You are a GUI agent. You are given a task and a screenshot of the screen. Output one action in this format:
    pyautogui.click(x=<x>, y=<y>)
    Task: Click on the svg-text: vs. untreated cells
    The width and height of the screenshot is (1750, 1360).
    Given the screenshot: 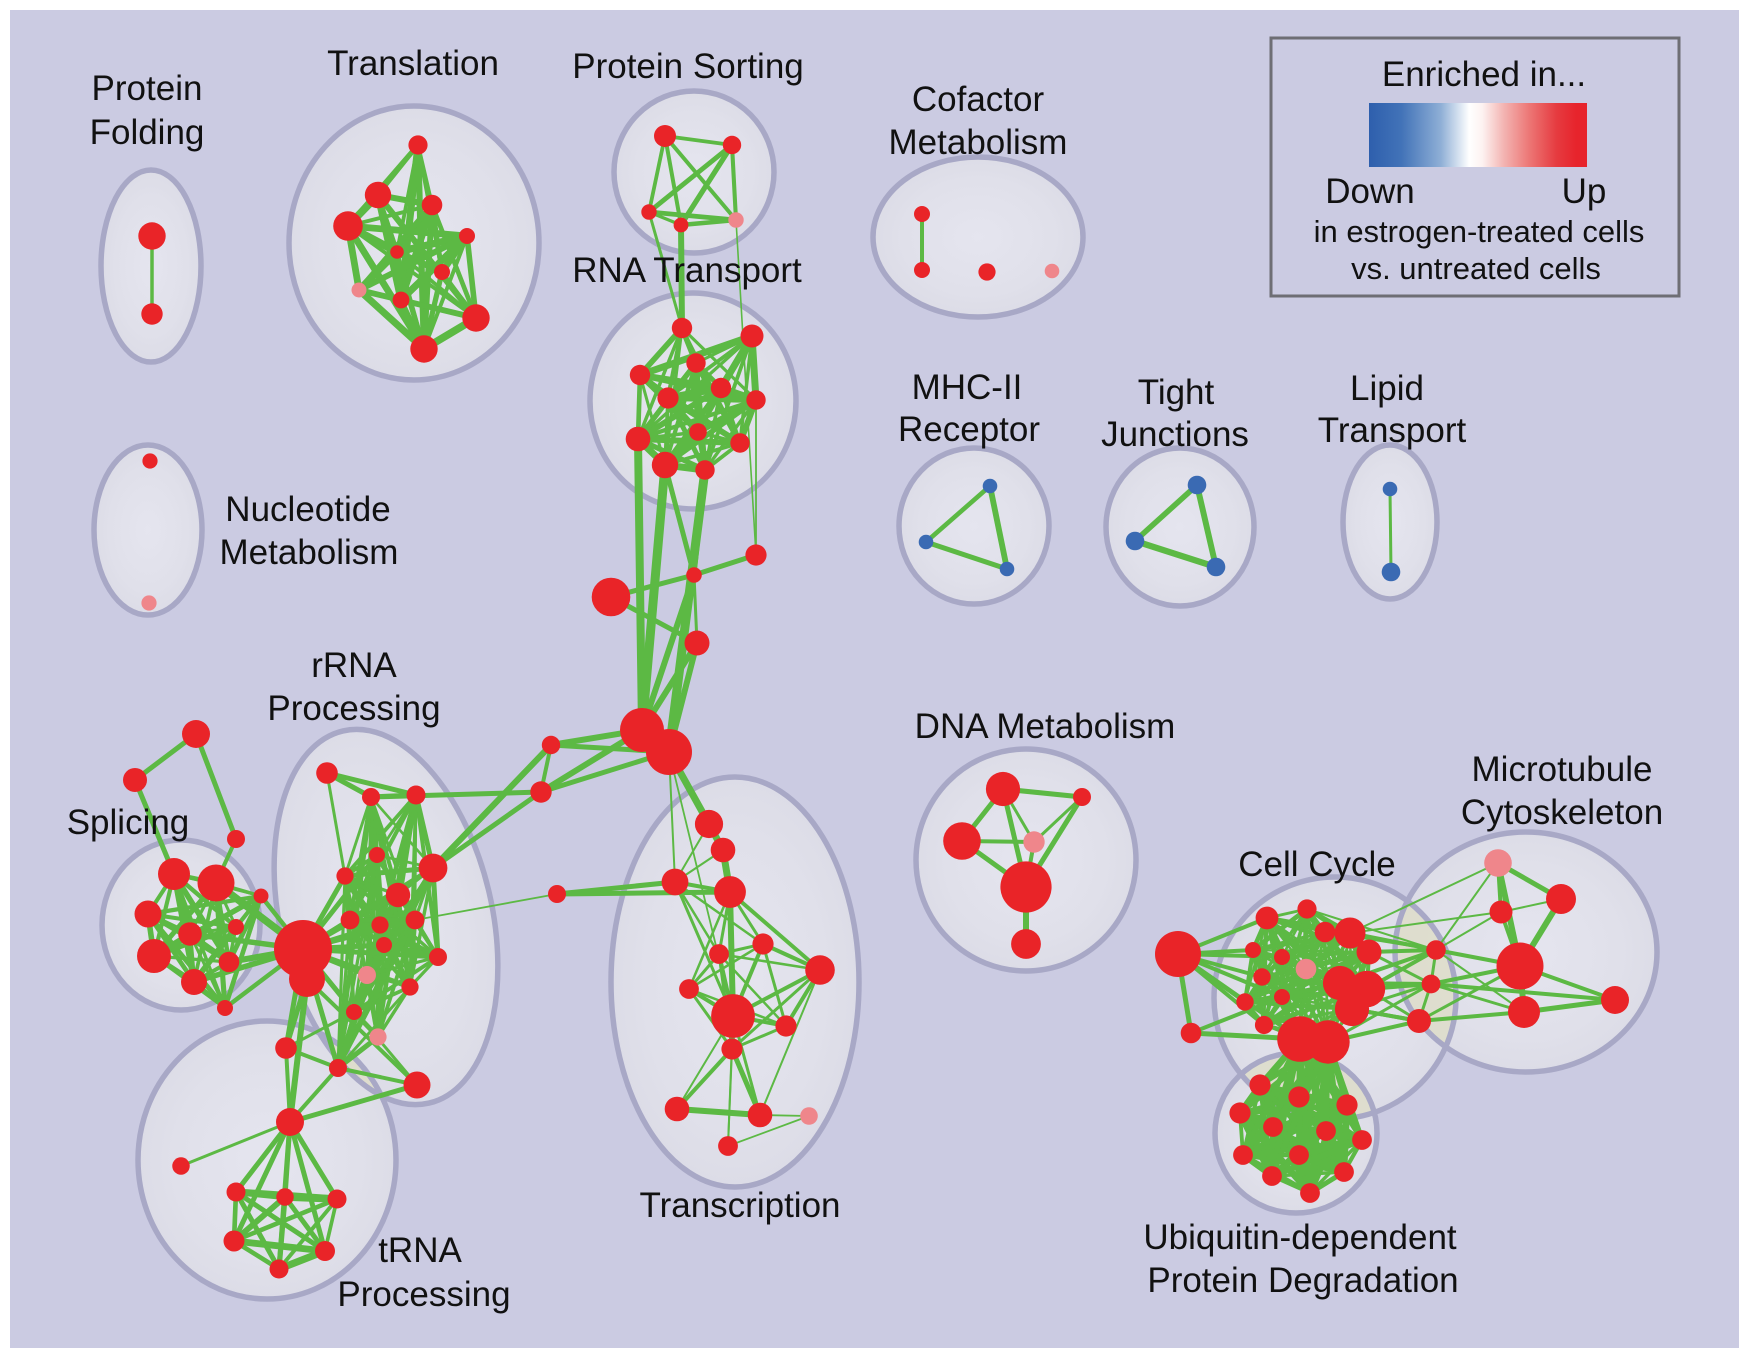 What is the action you would take?
    pyautogui.click(x=1476, y=268)
    